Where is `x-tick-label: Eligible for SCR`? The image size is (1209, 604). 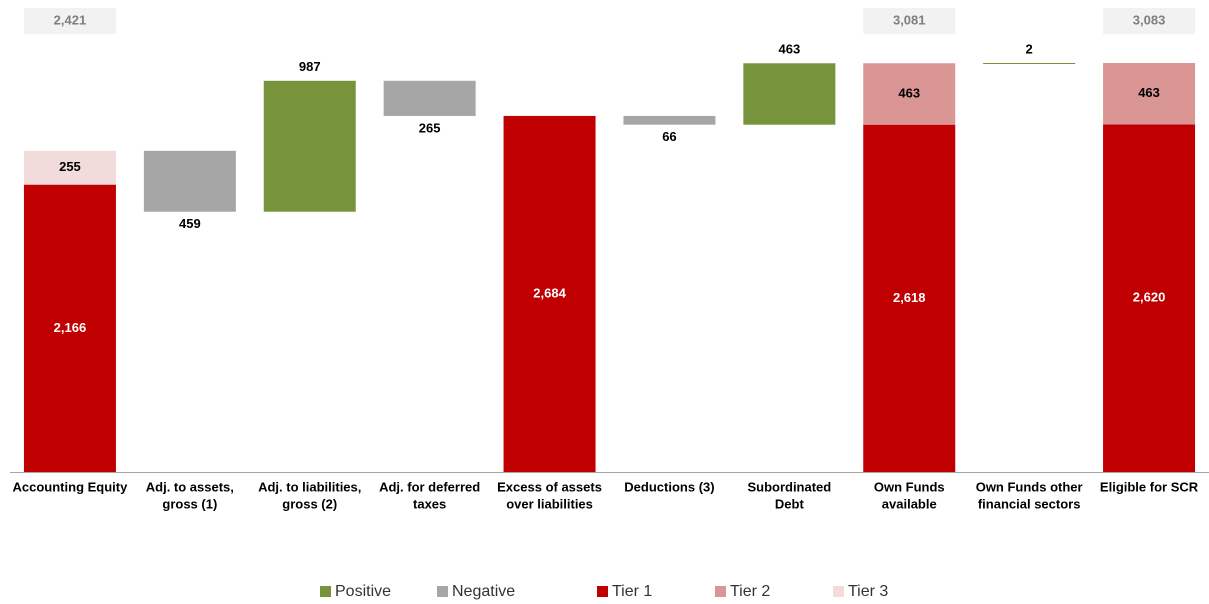 x-tick-label: Eligible for SCR is located at coordinates (1149, 486).